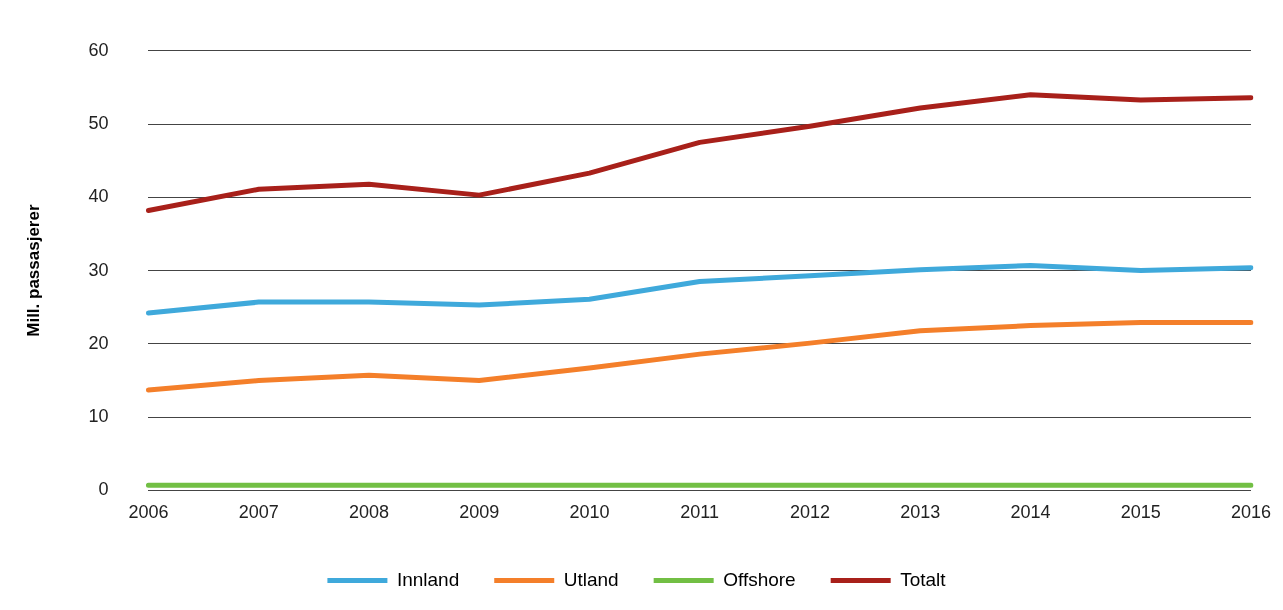 The height and width of the screenshot is (610, 1283). What do you see at coordinates (98, 49) in the screenshot?
I see `y-tick-label: 60` at bounding box center [98, 49].